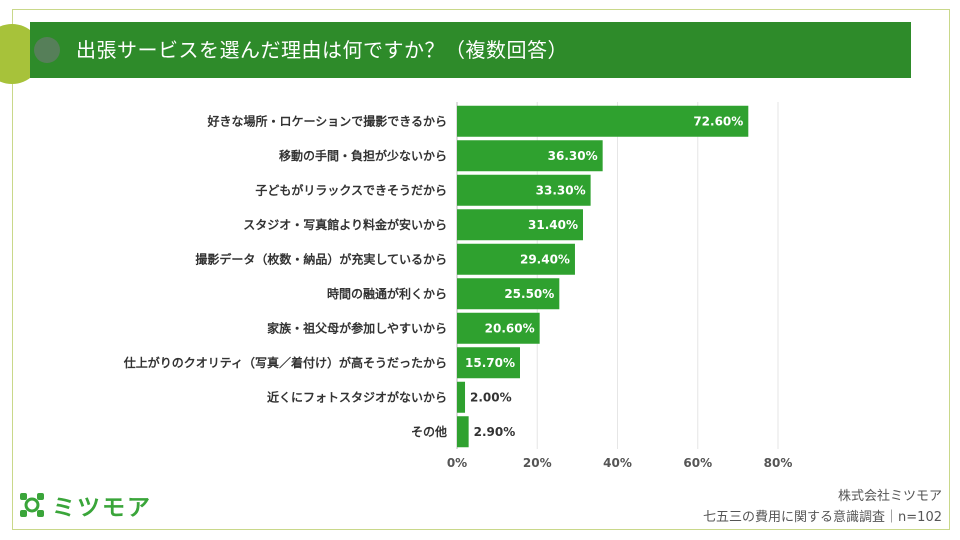 This screenshot has height=540, width=960. What do you see at coordinates (573, 156) in the screenshot?
I see `data-label: 36.30%` at bounding box center [573, 156].